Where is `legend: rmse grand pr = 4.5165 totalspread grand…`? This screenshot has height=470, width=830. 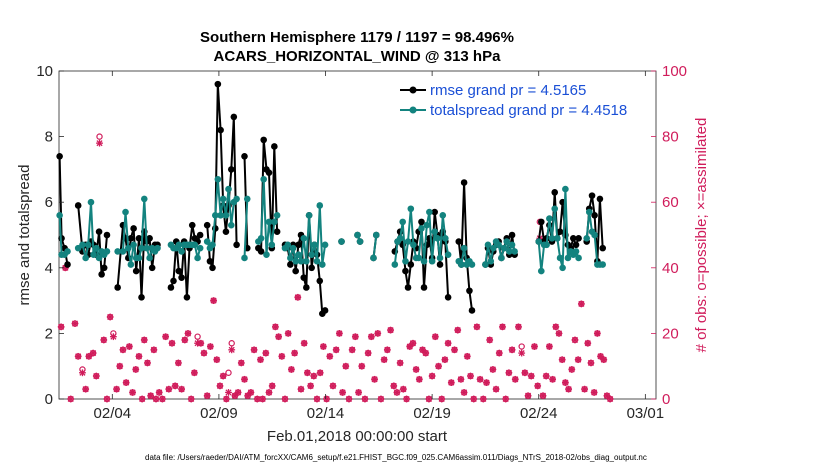
legend: rmse grand pr = 4.5165 totalspread grand… is located at coordinates (513, 100).